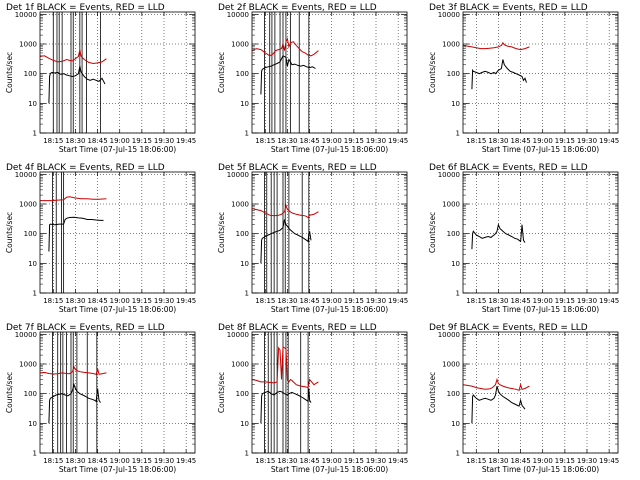 The height and width of the screenshot is (480, 640). Describe the element at coordinates (85, 8) in the screenshot. I see `chart-title: Det 1f BLACK = Events, RED = LLD` at that location.